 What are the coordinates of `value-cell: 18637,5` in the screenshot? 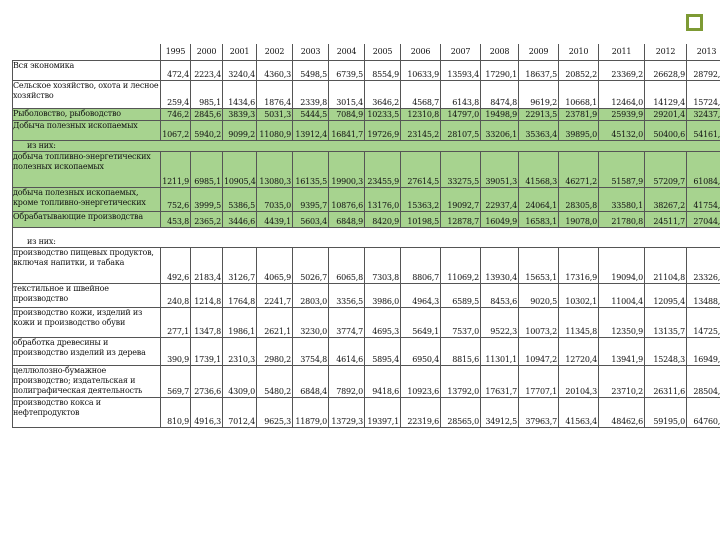 It's located at (538, 70).